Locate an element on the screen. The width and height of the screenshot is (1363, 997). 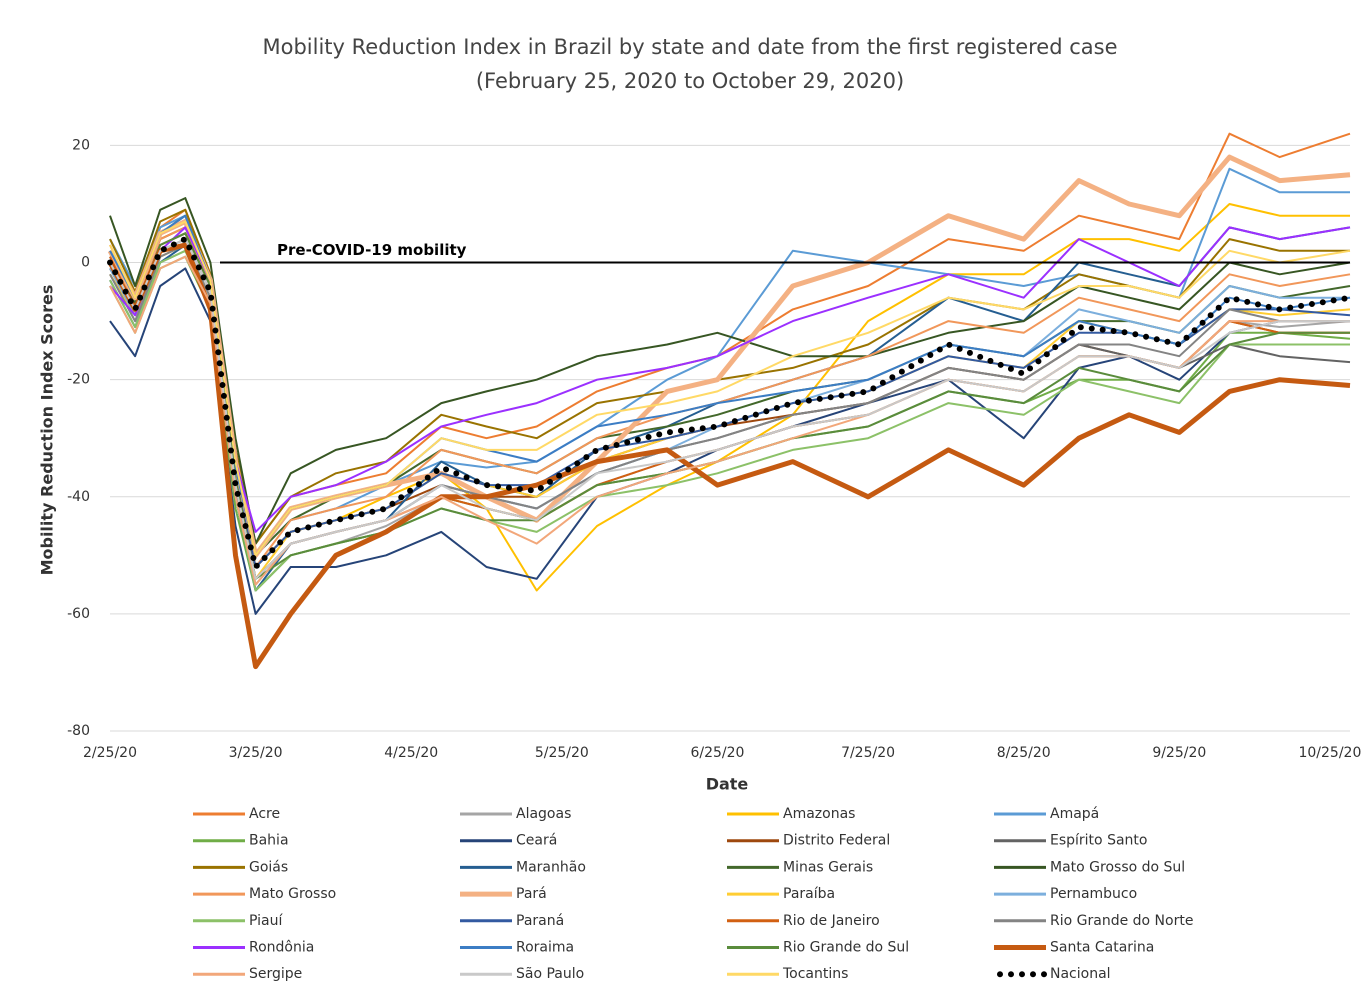
reference-label: Pre-COVID-19 mobility is located at coordinates (372, 250).